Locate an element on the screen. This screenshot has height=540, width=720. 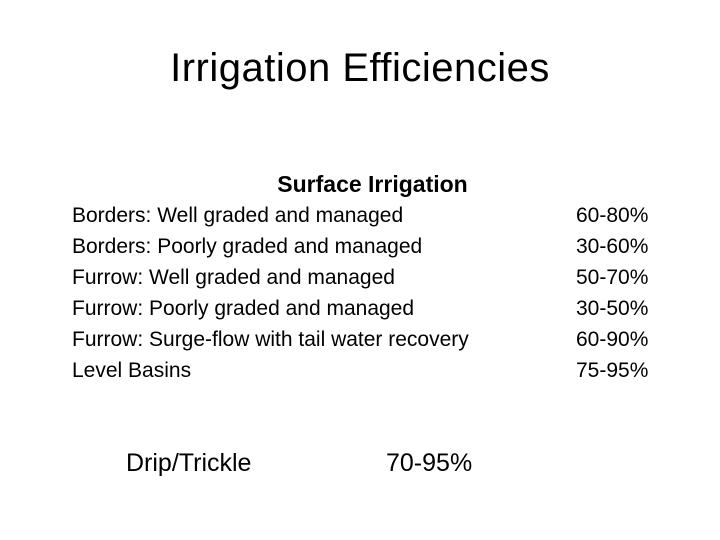
method-label: Borders: Poorly graded and managed is located at coordinates (247, 246).